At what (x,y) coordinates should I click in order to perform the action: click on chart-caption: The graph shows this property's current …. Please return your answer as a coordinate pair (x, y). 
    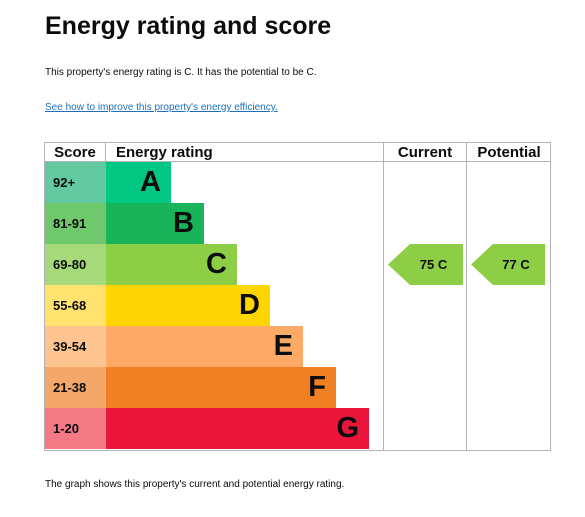
    Looking at the image, I should click on (195, 484).